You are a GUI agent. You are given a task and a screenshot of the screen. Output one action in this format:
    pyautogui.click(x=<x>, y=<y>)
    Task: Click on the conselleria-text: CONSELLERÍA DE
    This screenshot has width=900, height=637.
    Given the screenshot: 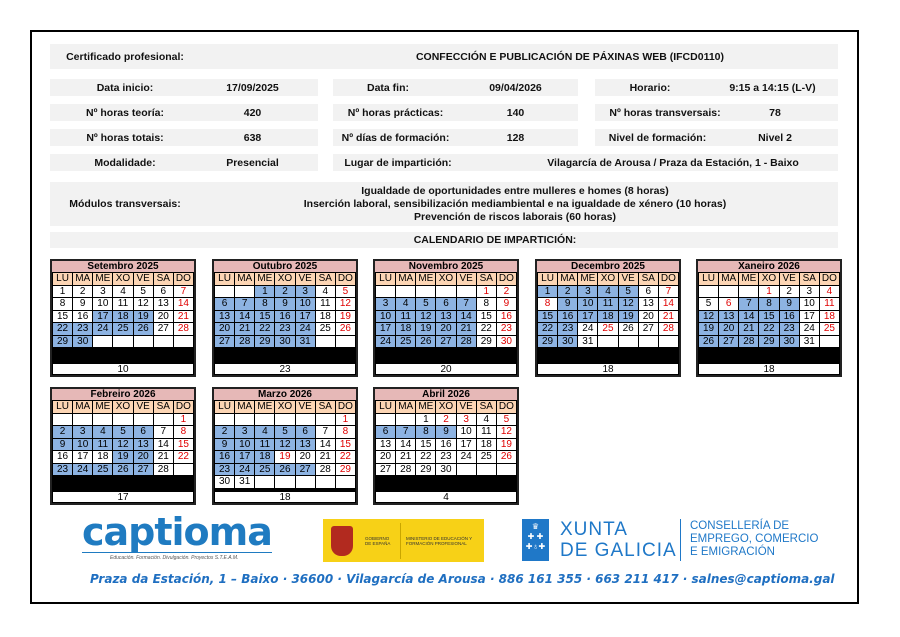 What is the action you would take?
    pyautogui.click(x=740, y=526)
    